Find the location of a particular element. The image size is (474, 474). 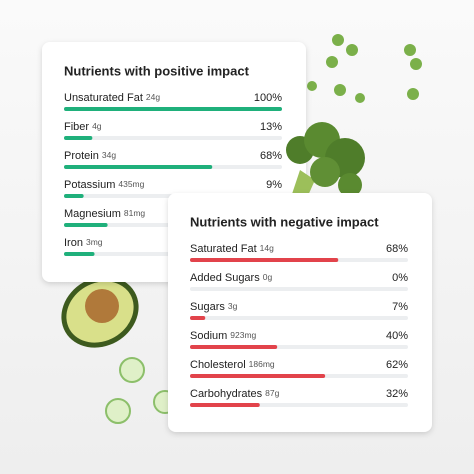

nutrient-amount: 14g is located at coordinates (267, 248).